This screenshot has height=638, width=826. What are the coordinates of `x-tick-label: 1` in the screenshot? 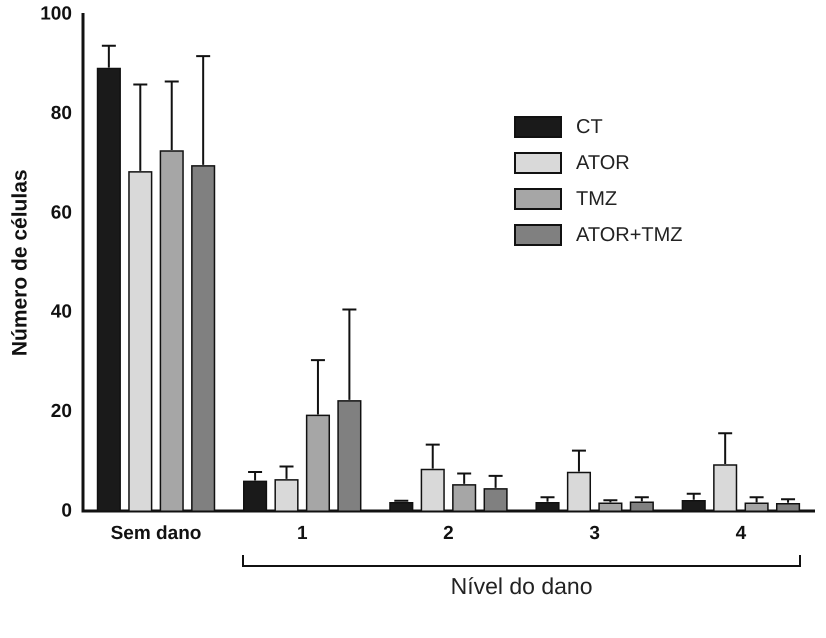 It's located at (302, 533).